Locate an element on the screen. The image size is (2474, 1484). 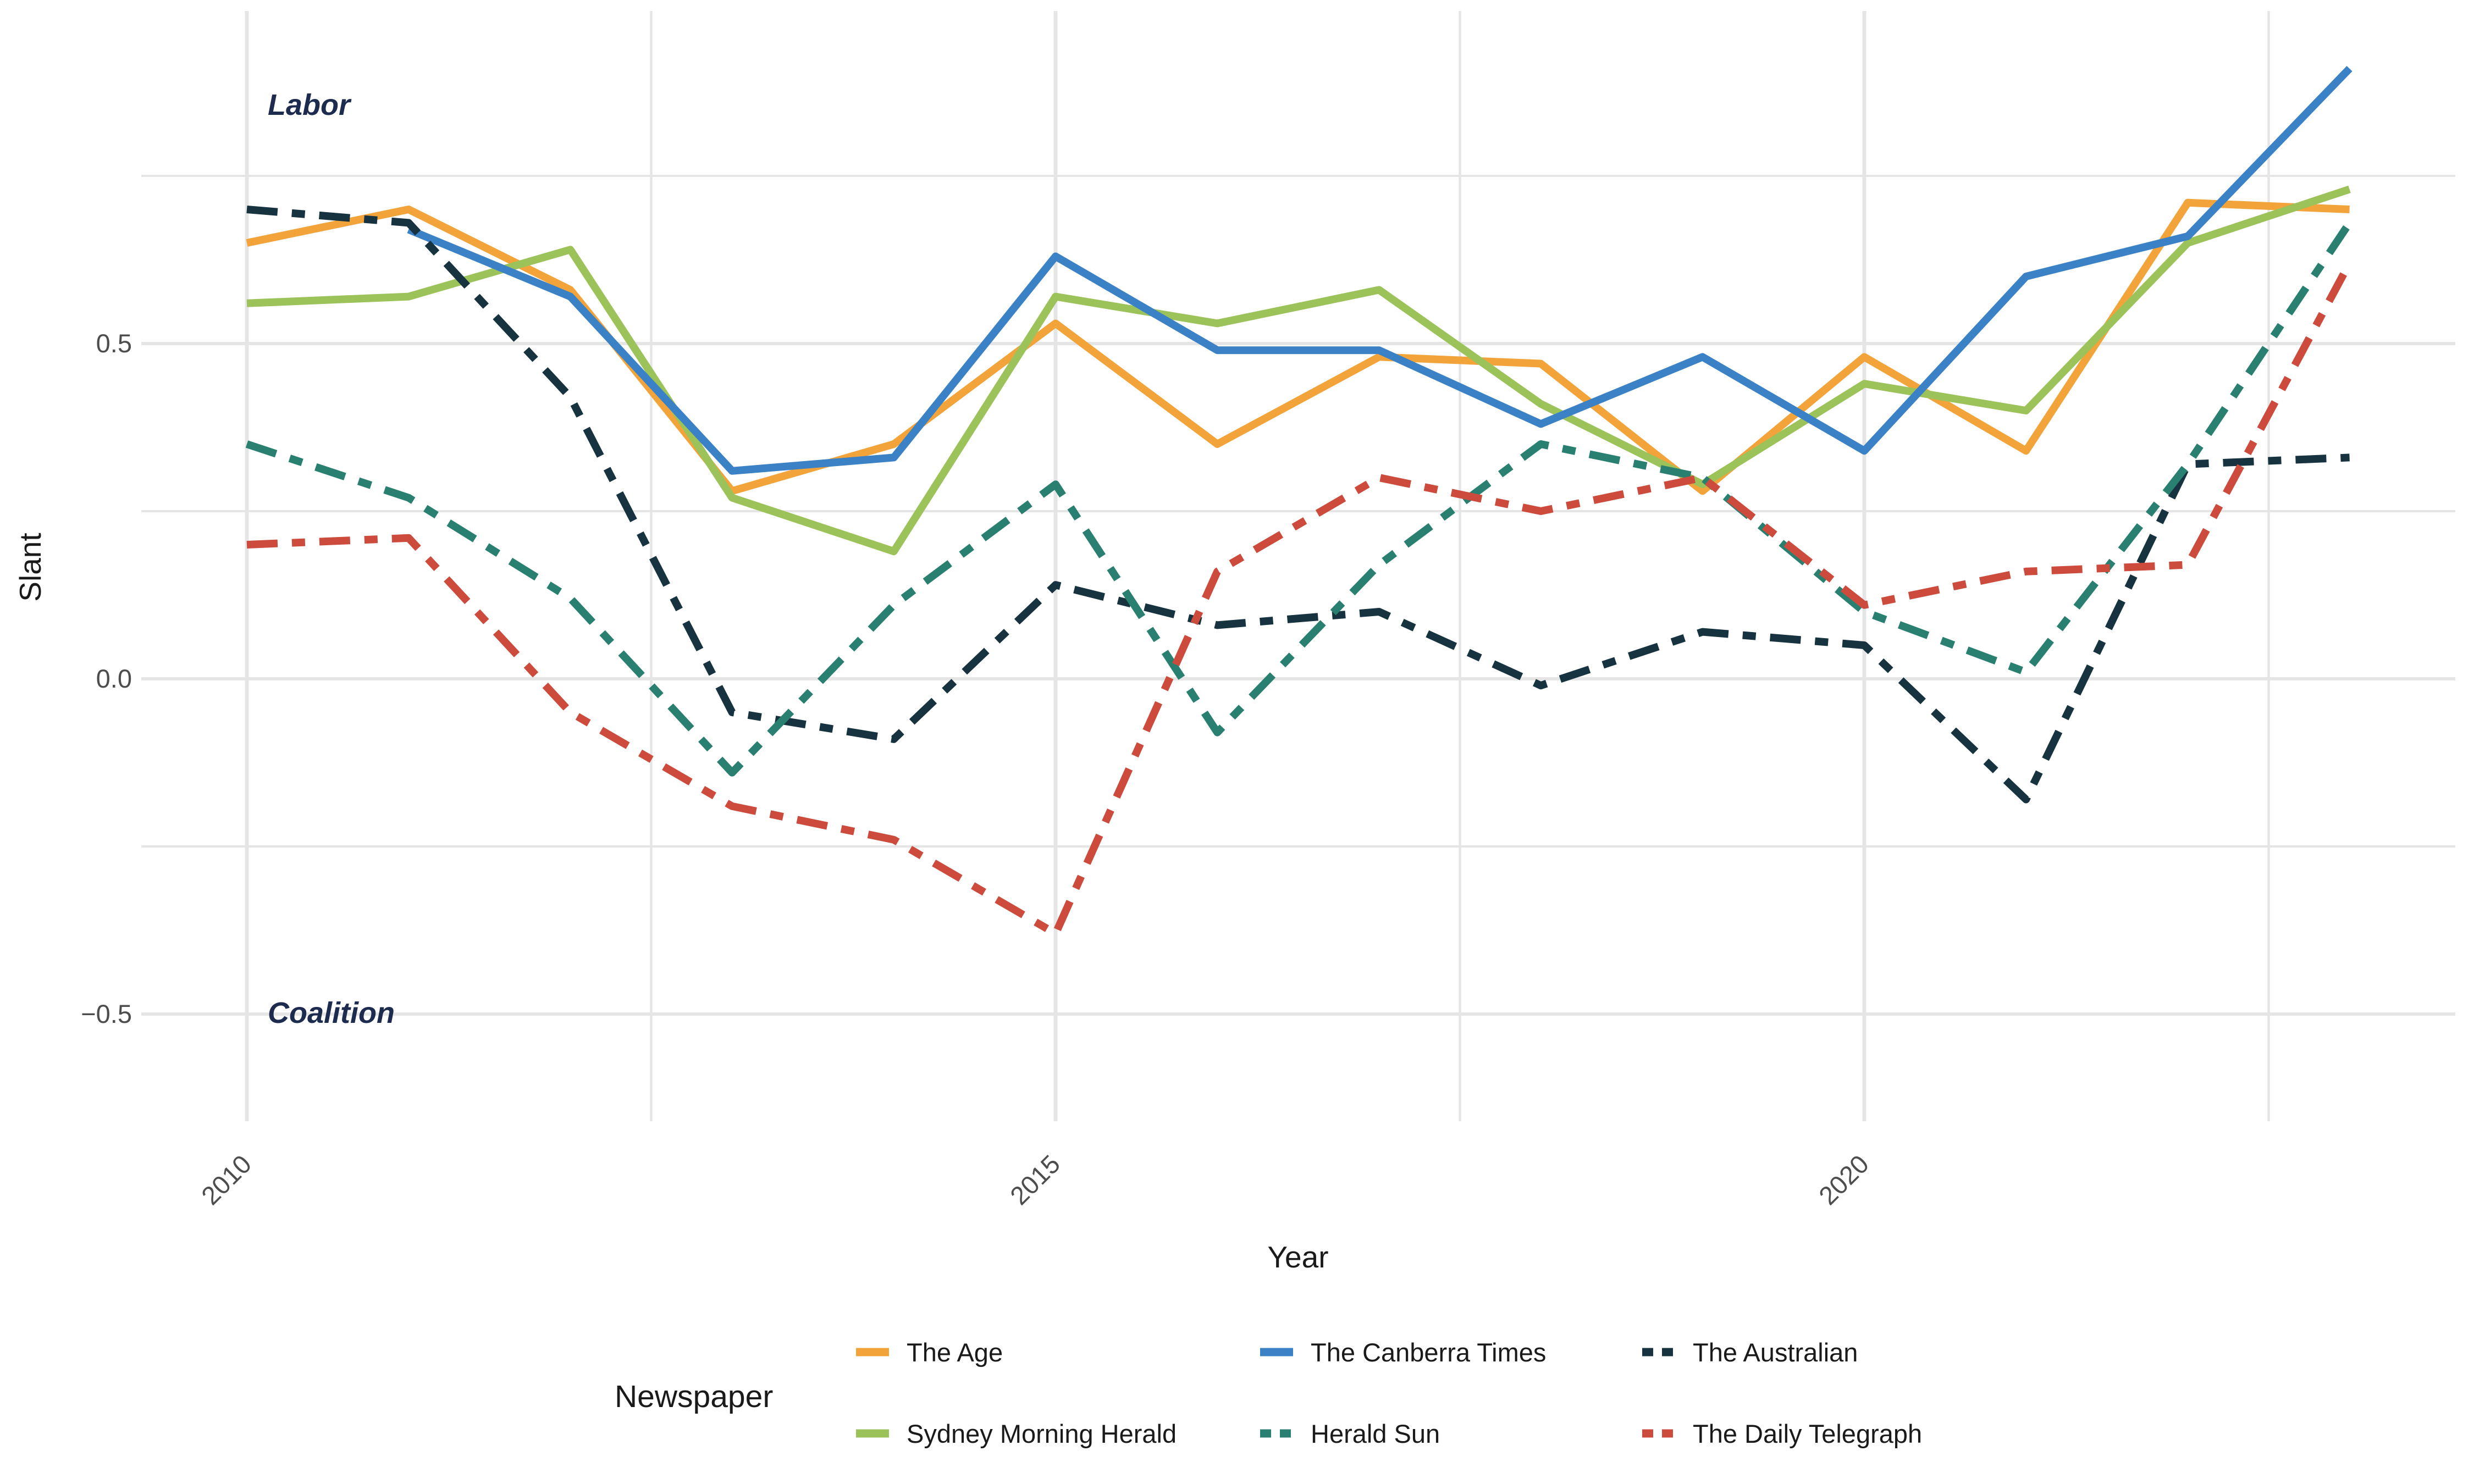
legend-entry-the-daily-telegraph: The Daily Telegraph is located at coordinates (1782, 1433).